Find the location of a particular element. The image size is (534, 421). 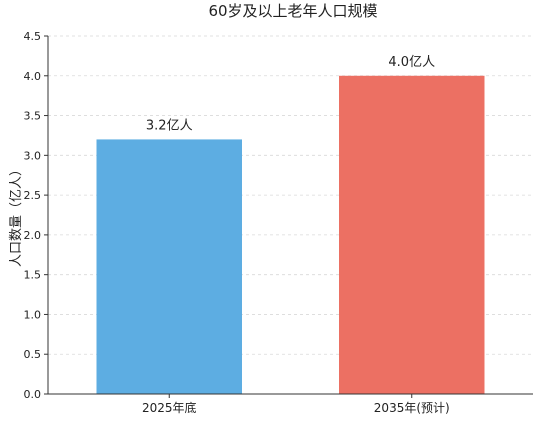

y-tick-label: 2.0 is located at coordinates (33, 235).